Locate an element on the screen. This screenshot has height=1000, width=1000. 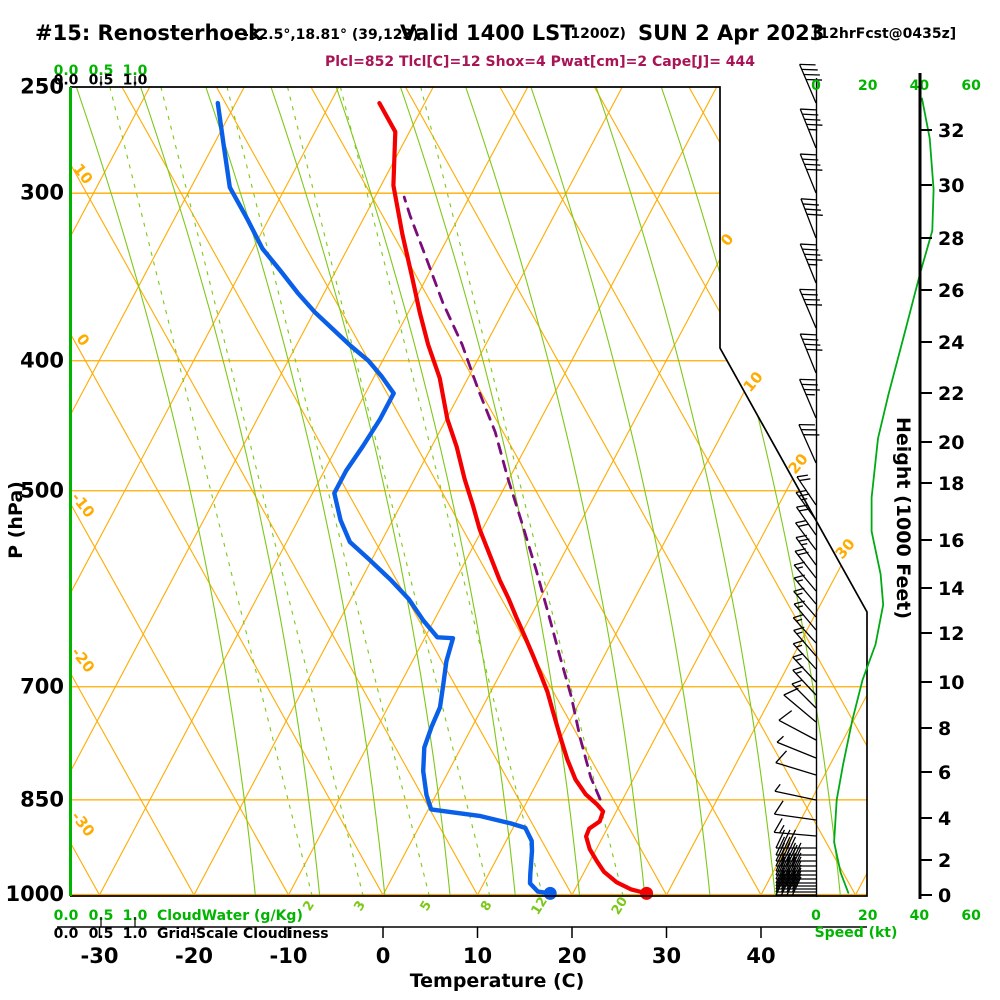
svg-text: Temperature (C) is located at coordinates (497, 981).